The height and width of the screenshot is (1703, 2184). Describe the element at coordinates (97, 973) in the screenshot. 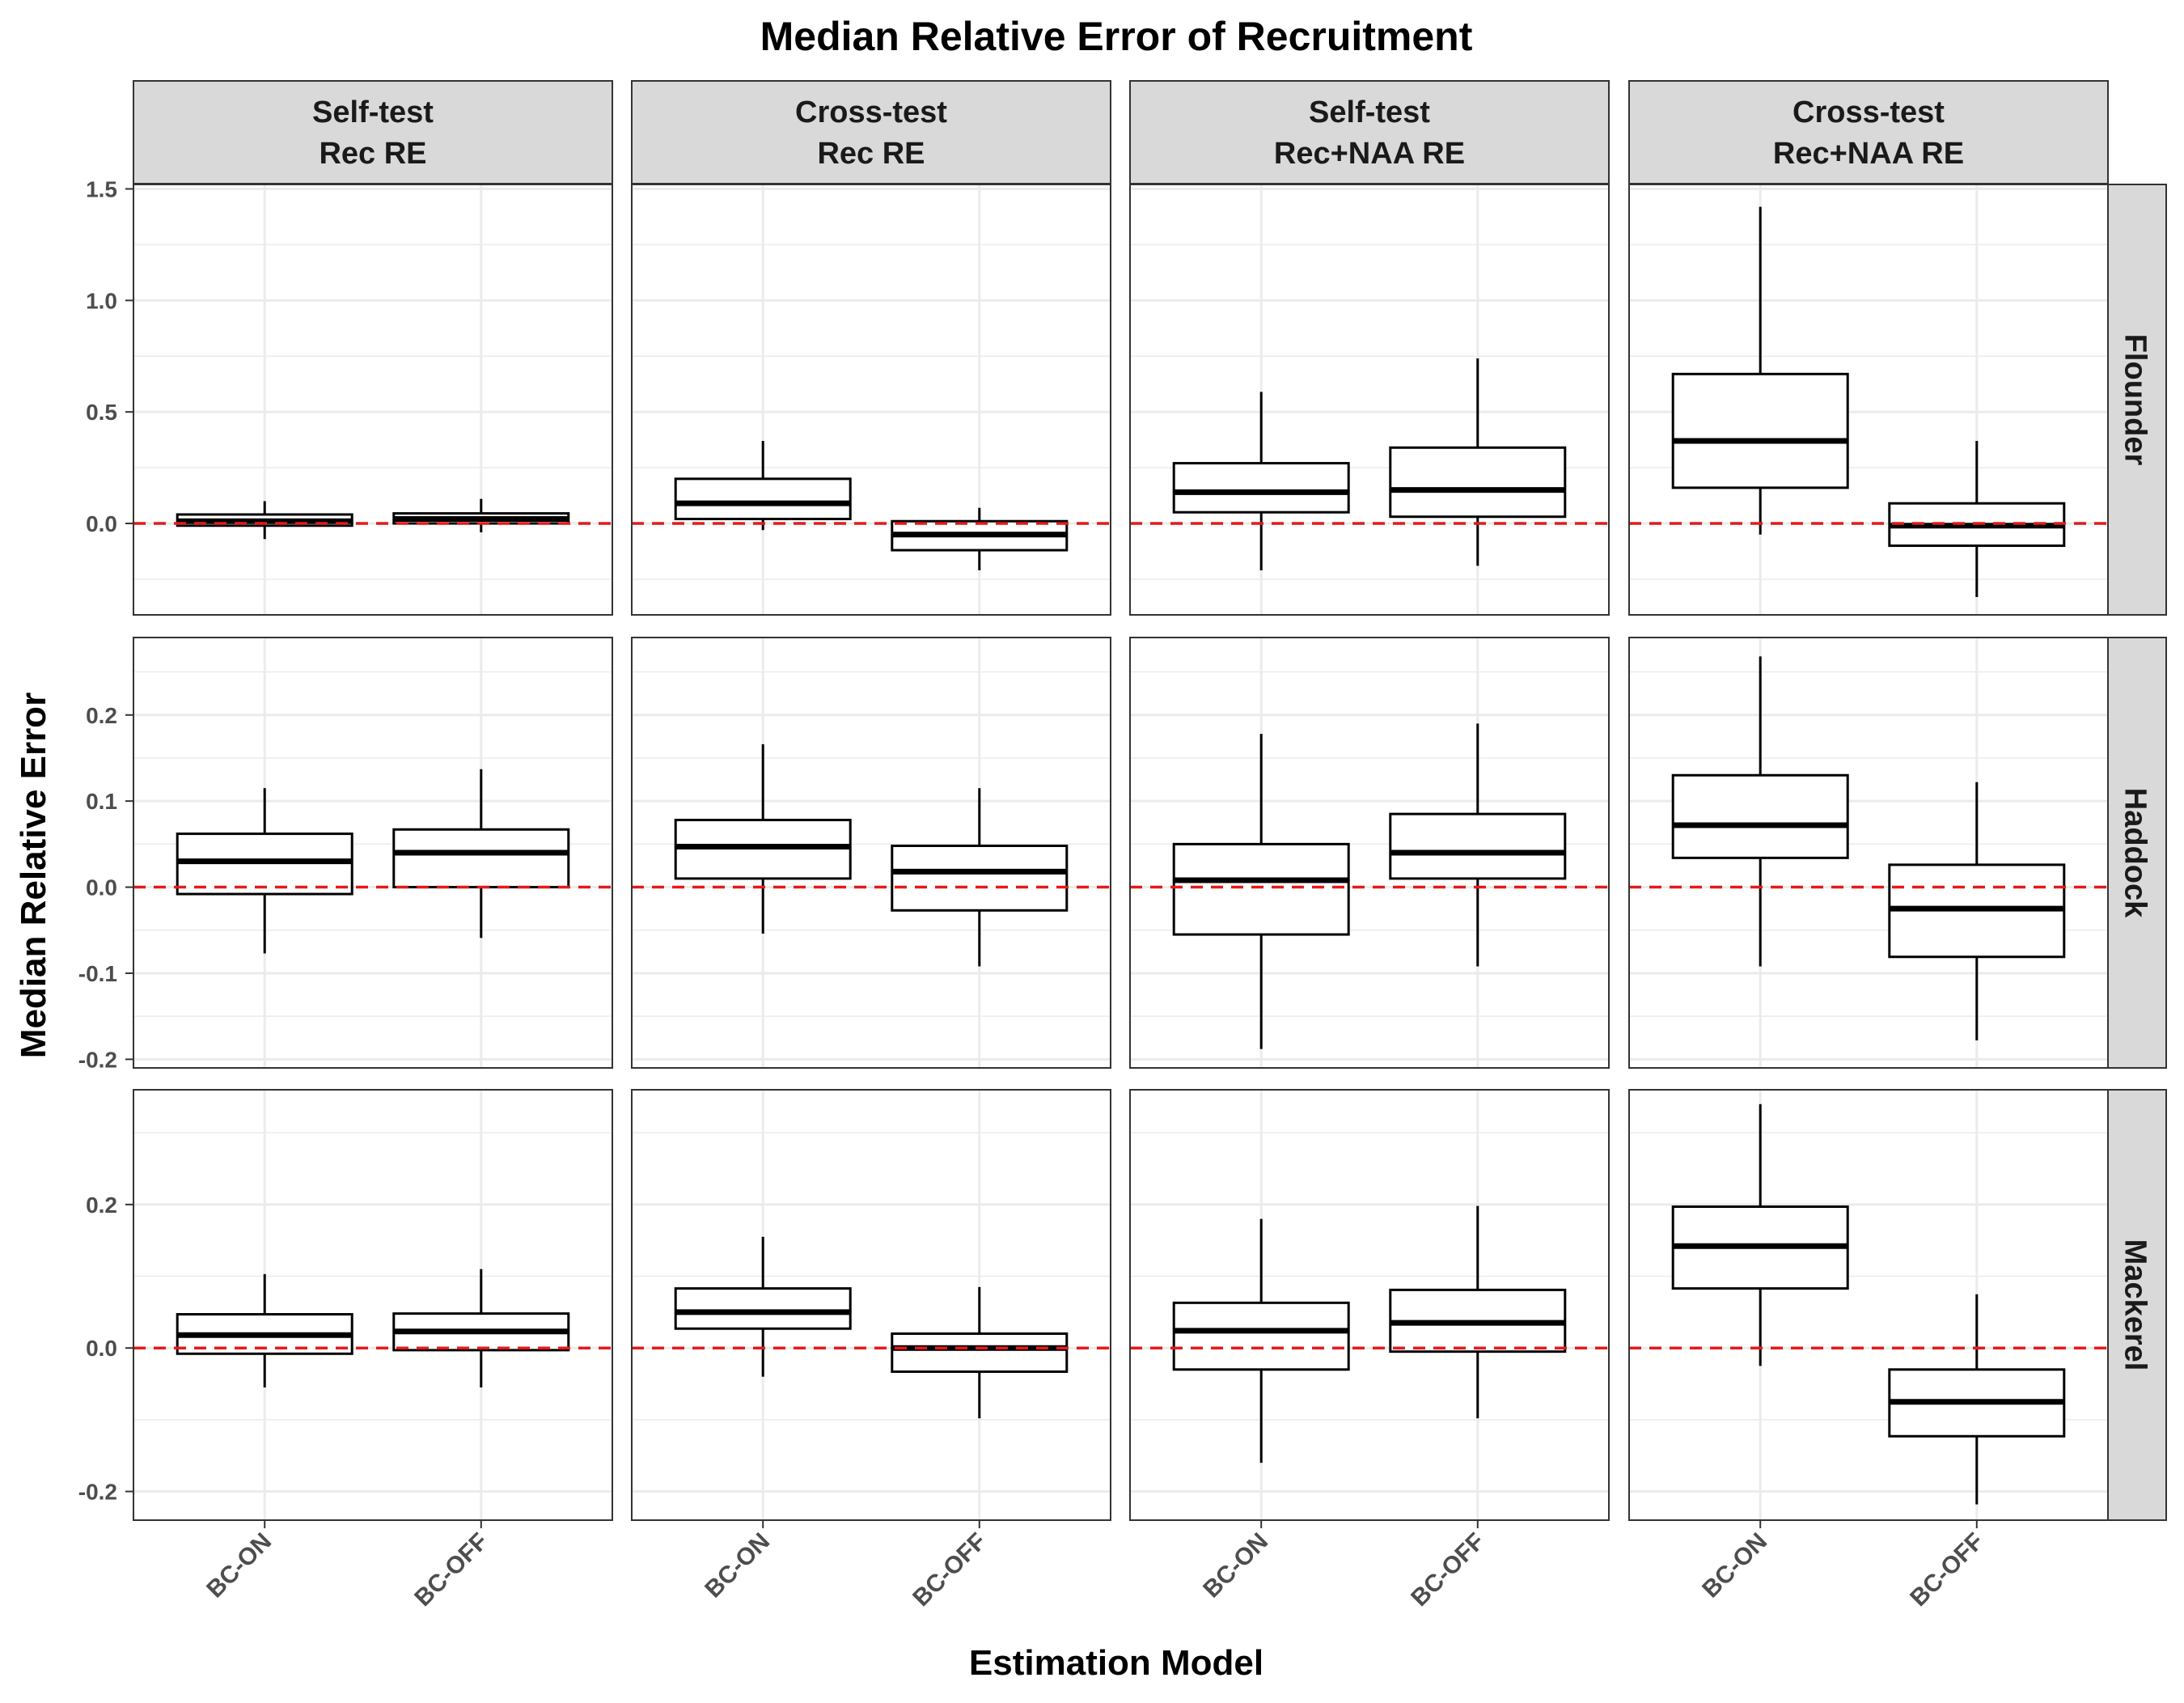

I see `y-tick-label: -0.1` at that location.